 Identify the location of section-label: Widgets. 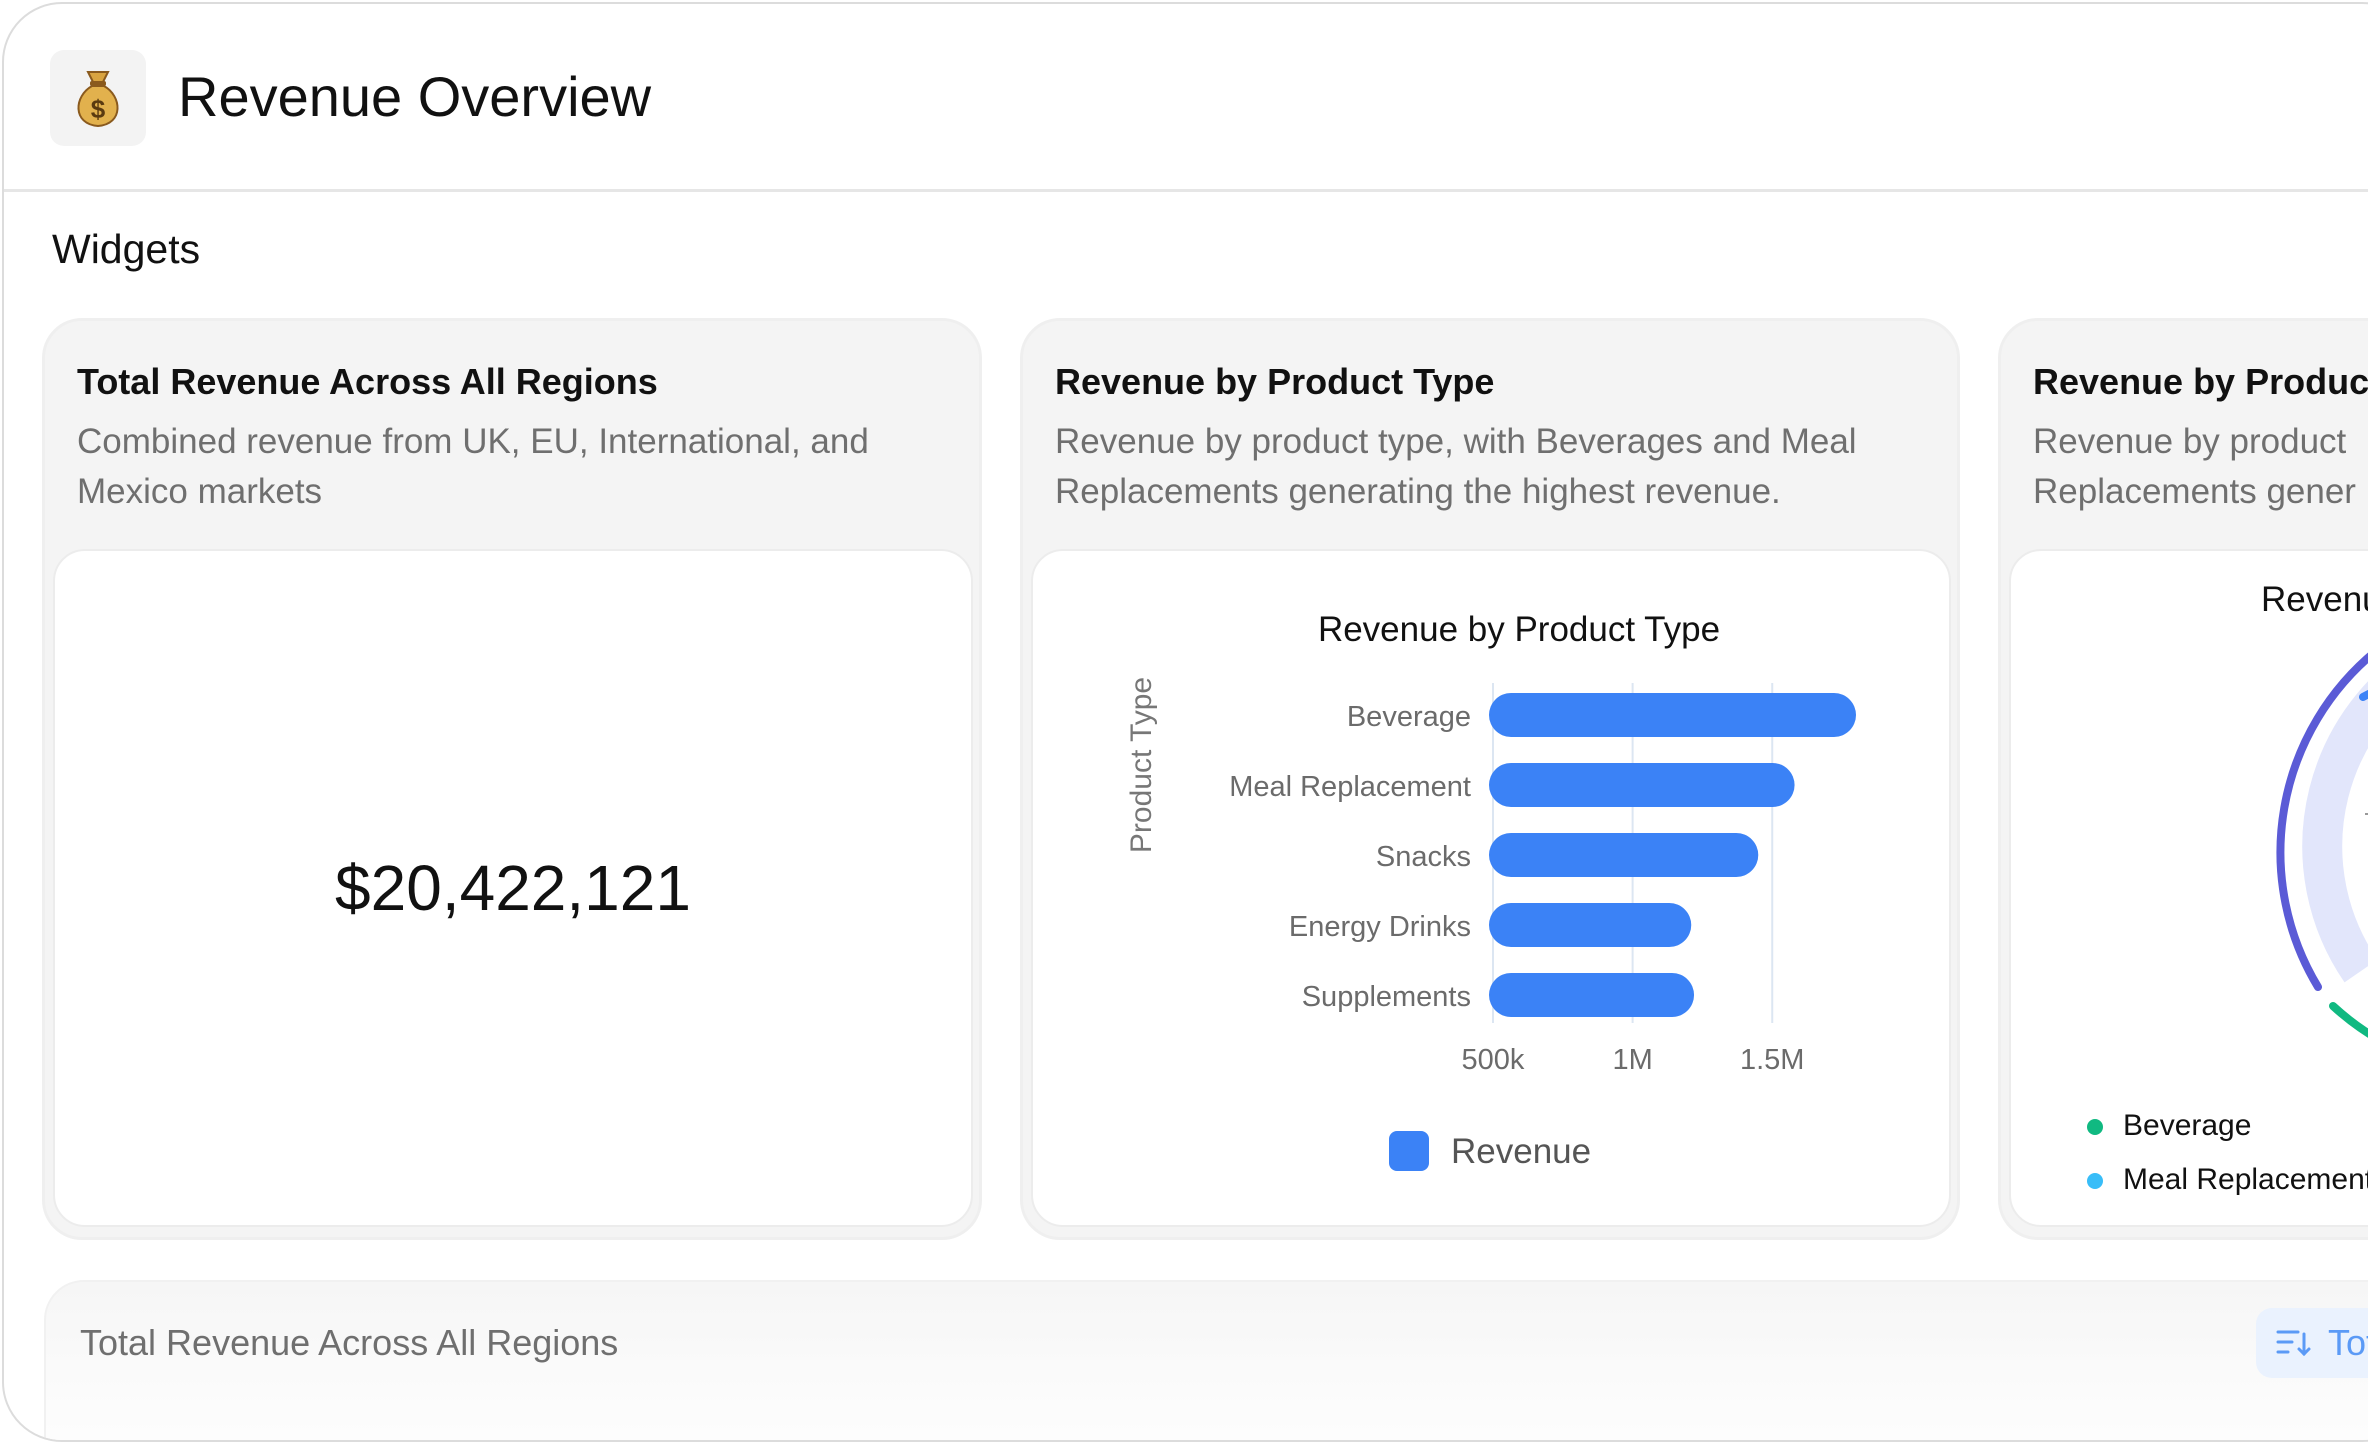
(126, 249).